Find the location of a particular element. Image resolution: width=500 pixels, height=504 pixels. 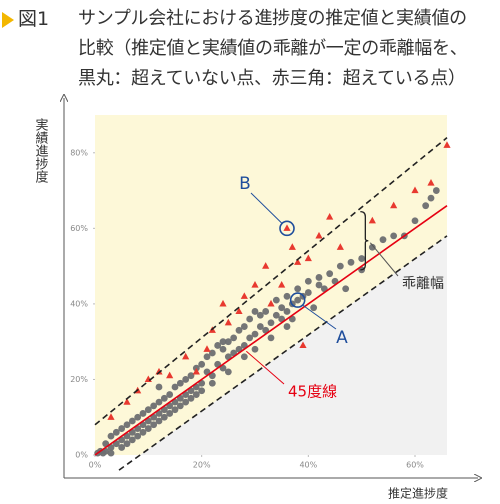

y-tick-label: 80% is located at coordinates (79, 152).